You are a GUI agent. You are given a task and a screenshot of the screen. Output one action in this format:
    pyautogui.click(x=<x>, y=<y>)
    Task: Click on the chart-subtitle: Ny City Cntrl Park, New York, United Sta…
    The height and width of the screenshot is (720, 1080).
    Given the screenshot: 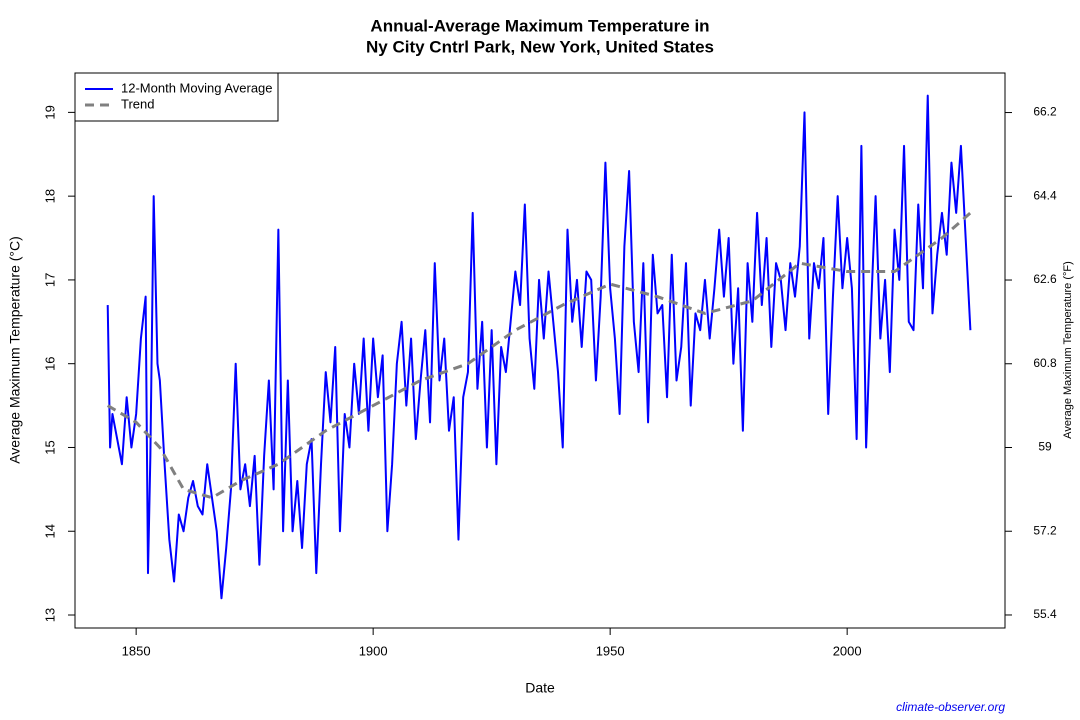 What is the action you would take?
    pyautogui.click(x=540, y=46)
    